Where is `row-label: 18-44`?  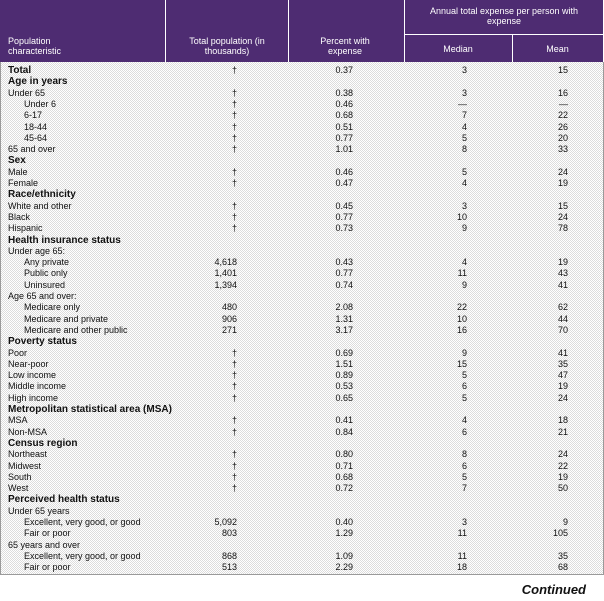
row-label: 18-44 is located at coordinates (36, 126).